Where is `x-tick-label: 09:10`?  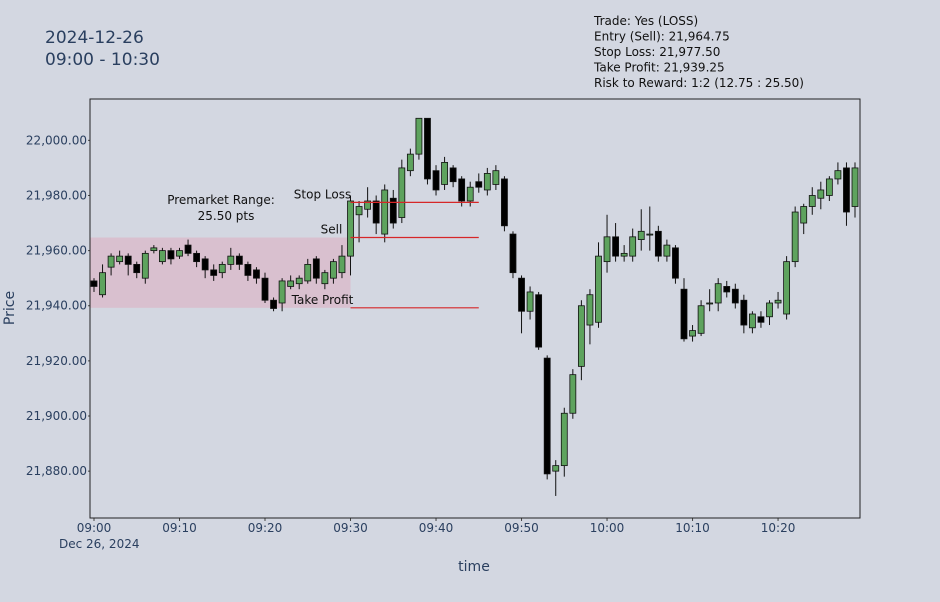
x-tick-label: 09:10 is located at coordinates (179, 528).